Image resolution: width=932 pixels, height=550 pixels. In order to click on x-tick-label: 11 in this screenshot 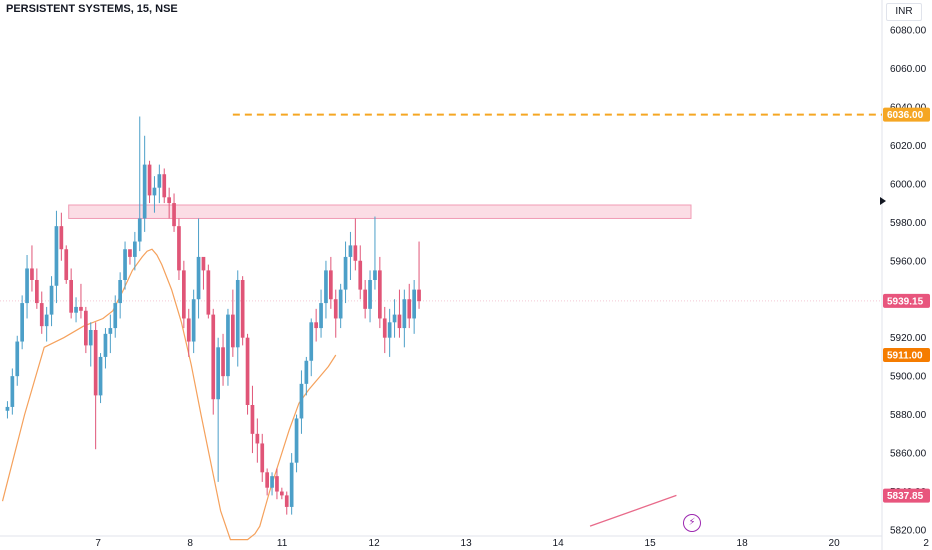, I will do `click(282, 543)`.